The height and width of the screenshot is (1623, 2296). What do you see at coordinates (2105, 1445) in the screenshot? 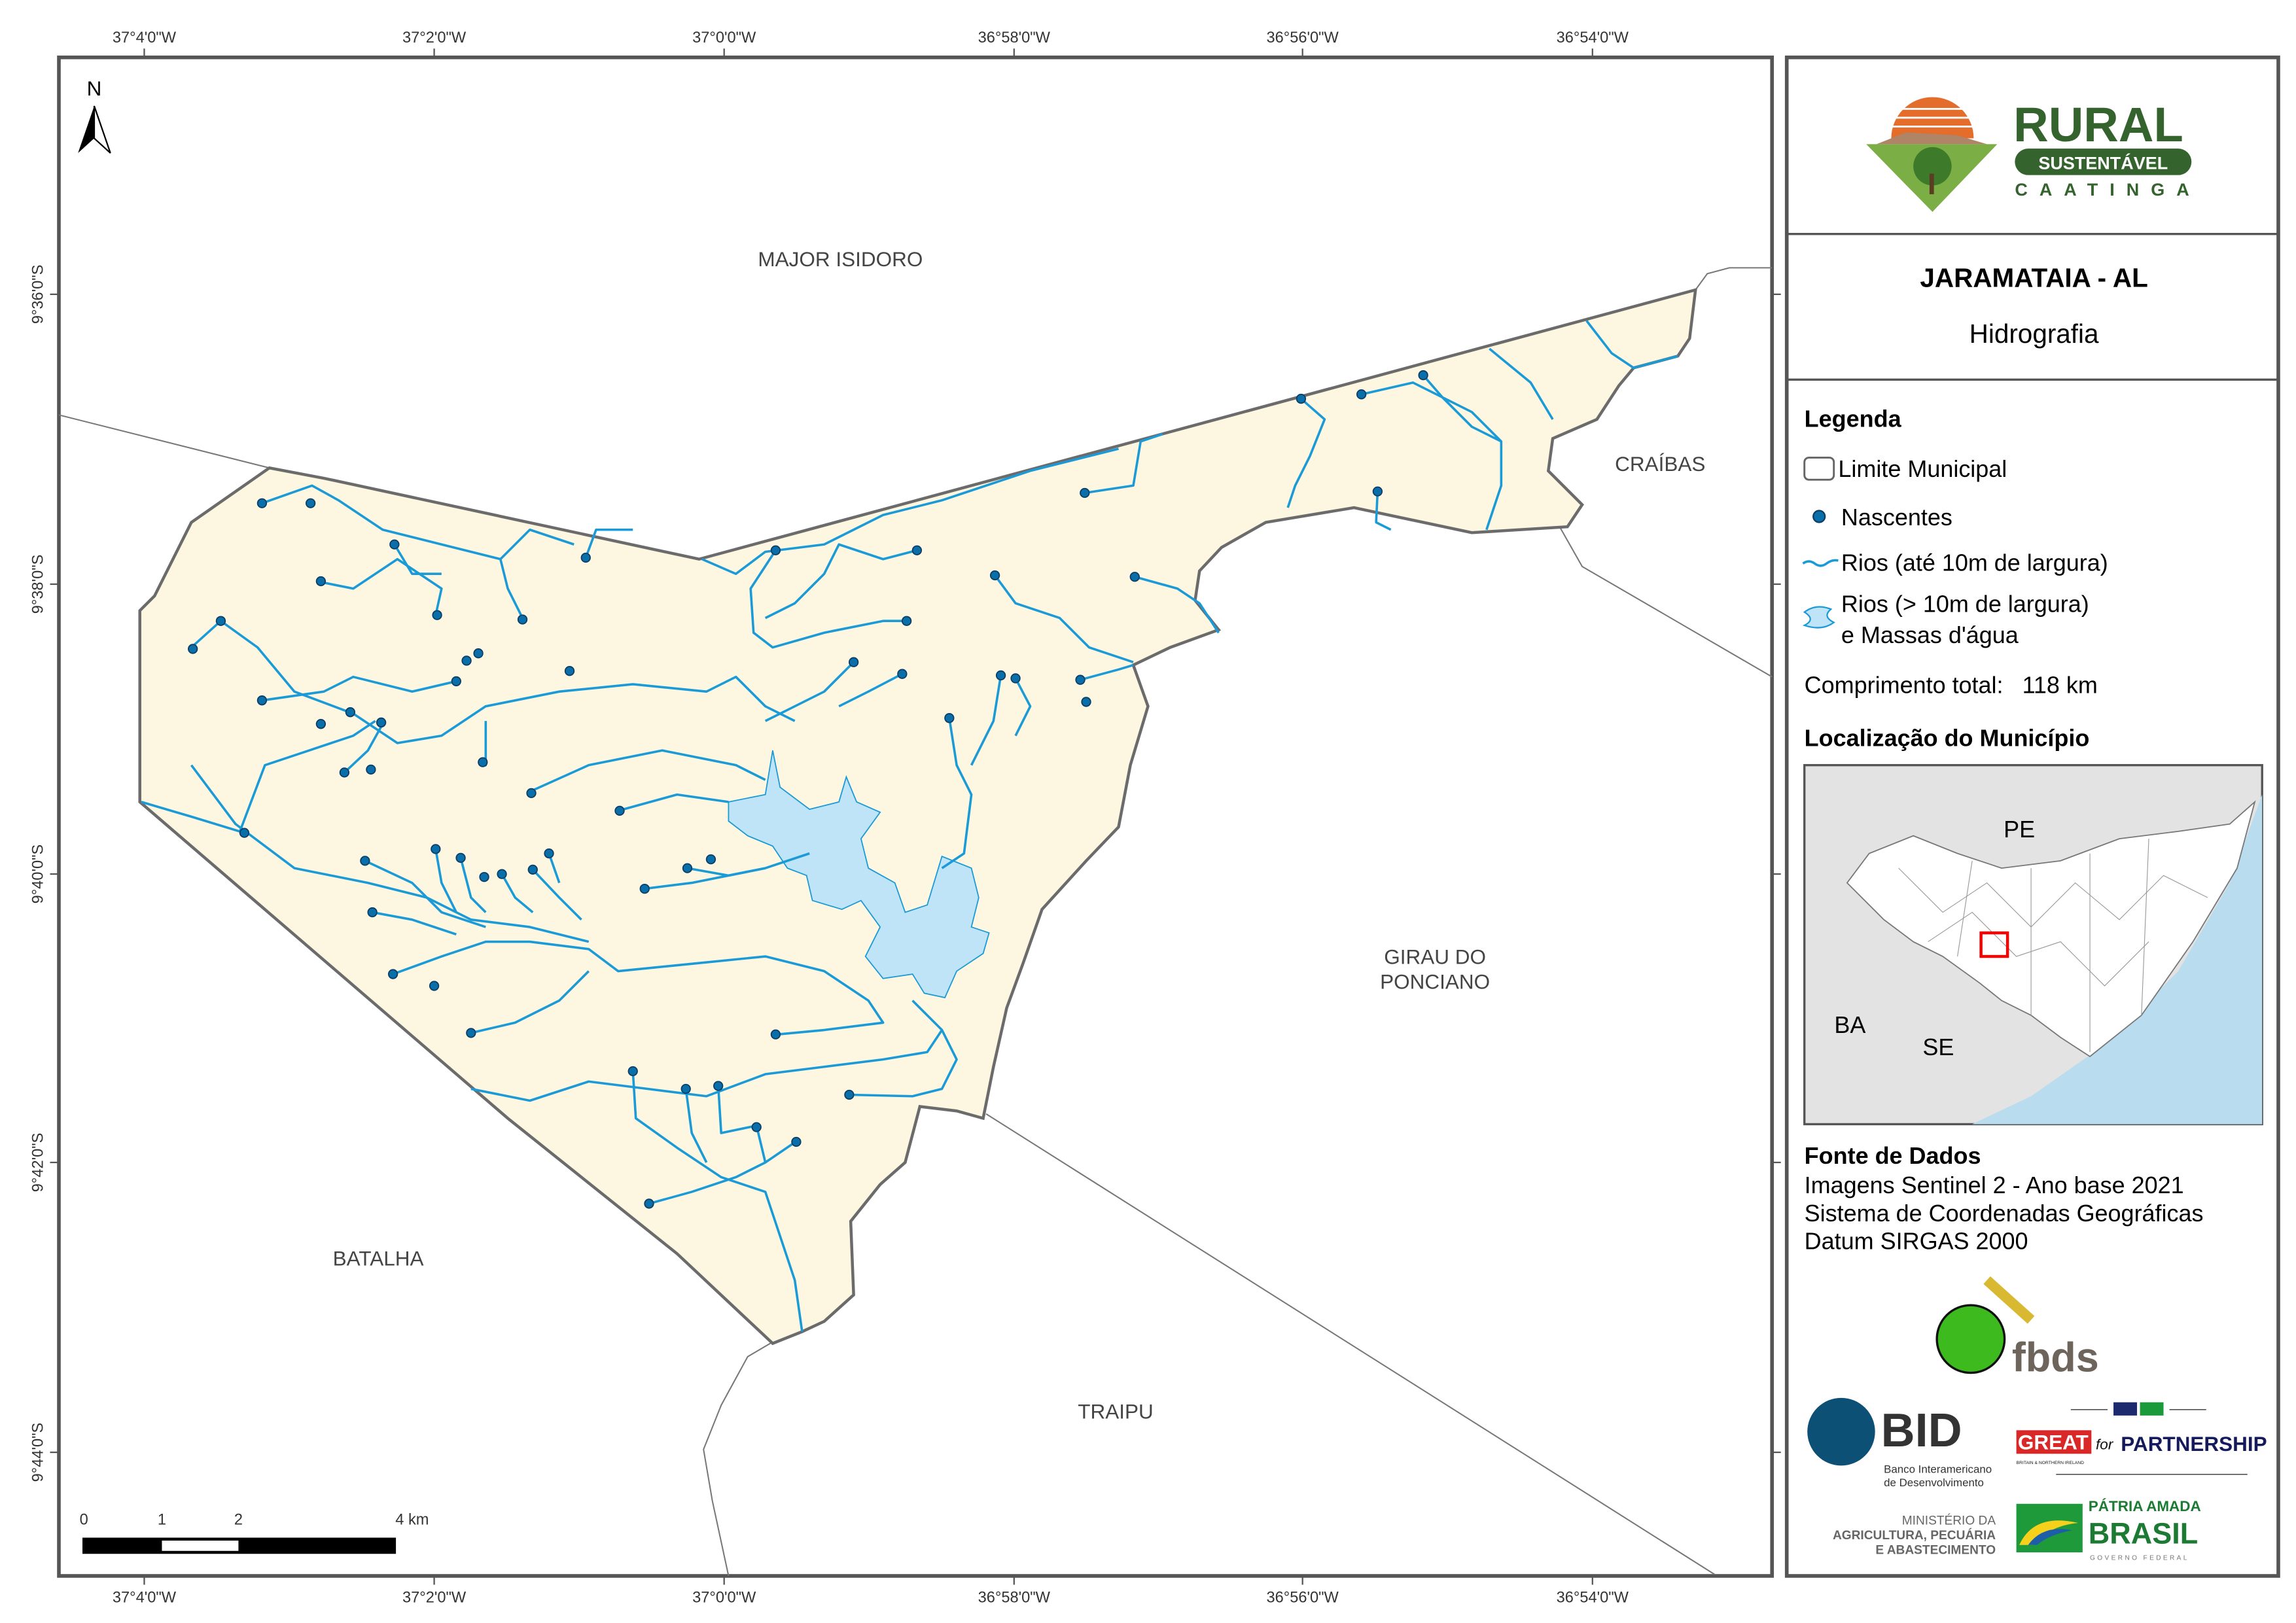
I see `svg-text: for` at bounding box center [2105, 1445].